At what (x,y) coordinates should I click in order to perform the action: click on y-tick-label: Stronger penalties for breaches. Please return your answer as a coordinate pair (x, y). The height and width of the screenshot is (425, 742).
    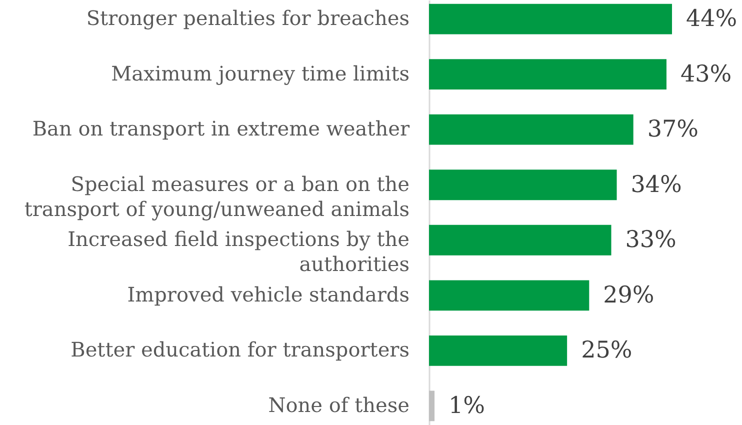
    Looking at the image, I should click on (248, 18).